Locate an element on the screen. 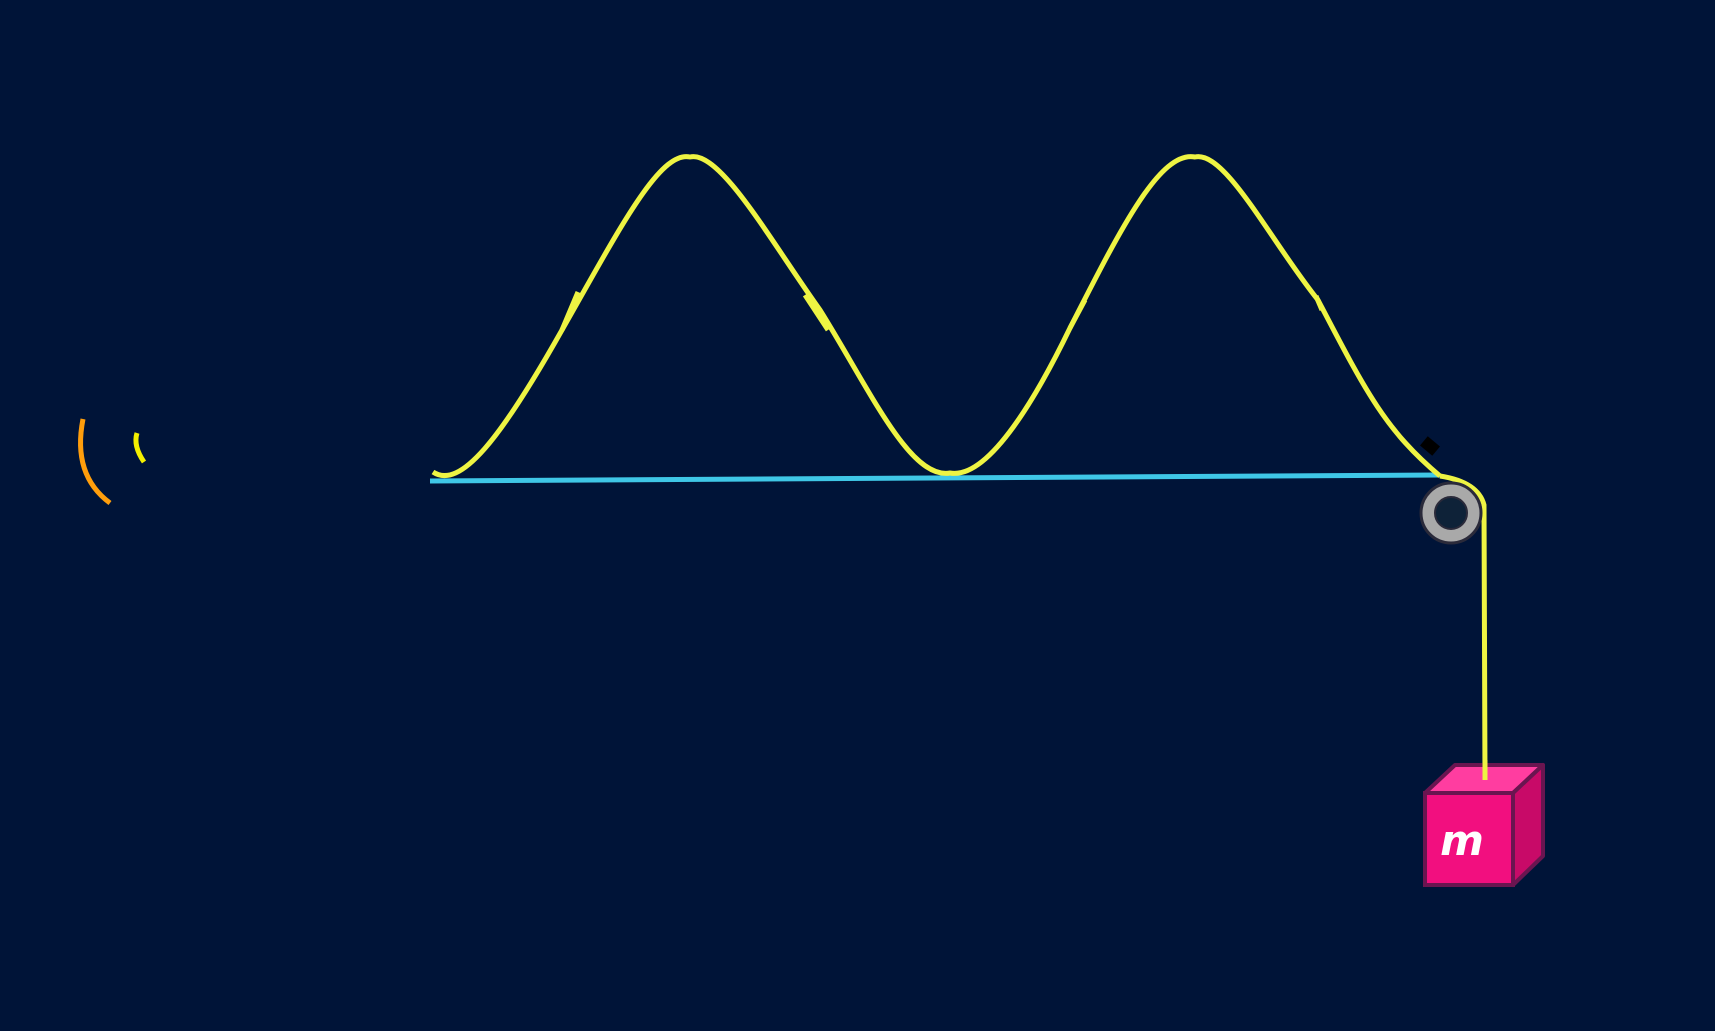 This screenshot has height=1031, width=1715. wave-arc-inner is located at coordinates (140, 448).